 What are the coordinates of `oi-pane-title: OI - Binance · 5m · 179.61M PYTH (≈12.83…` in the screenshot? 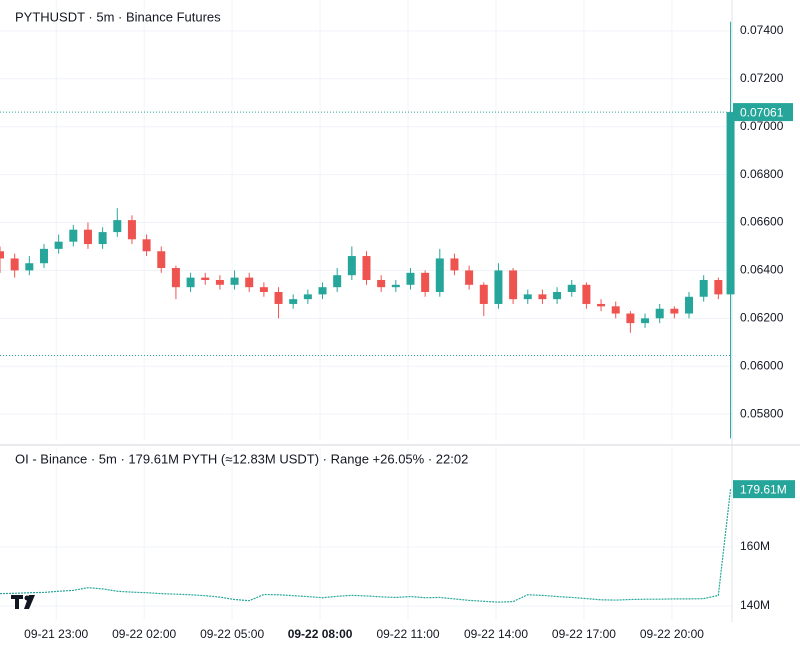 It's located at (241, 458).